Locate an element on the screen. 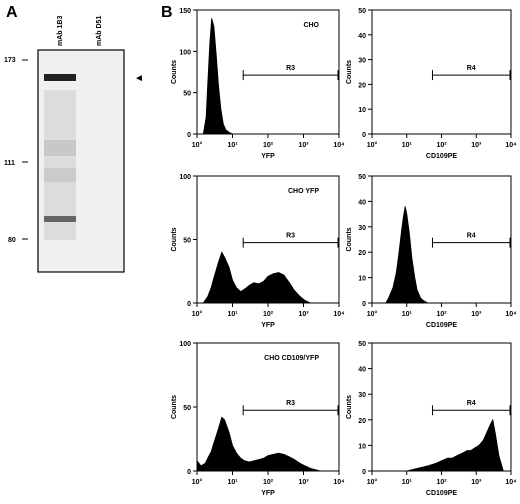 Image resolution: width=520 pixels, height=504 pixels. panel-a-letter: A is located at coordinates (12, 12).